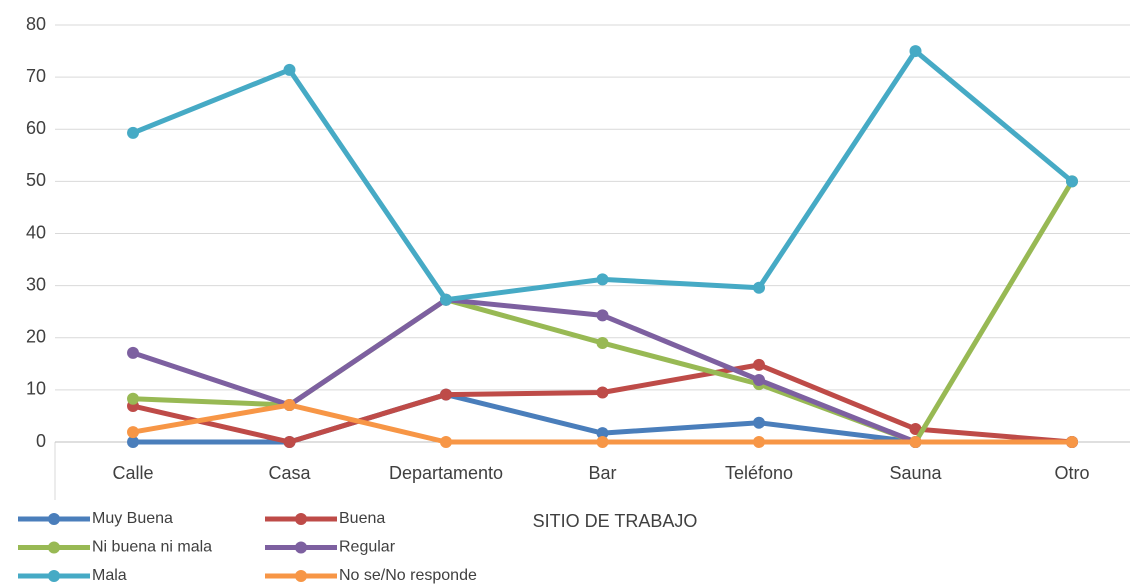 This screenshot has width=1138, height=586. I want to click on y-tick-label: 50, so click(36, 180).